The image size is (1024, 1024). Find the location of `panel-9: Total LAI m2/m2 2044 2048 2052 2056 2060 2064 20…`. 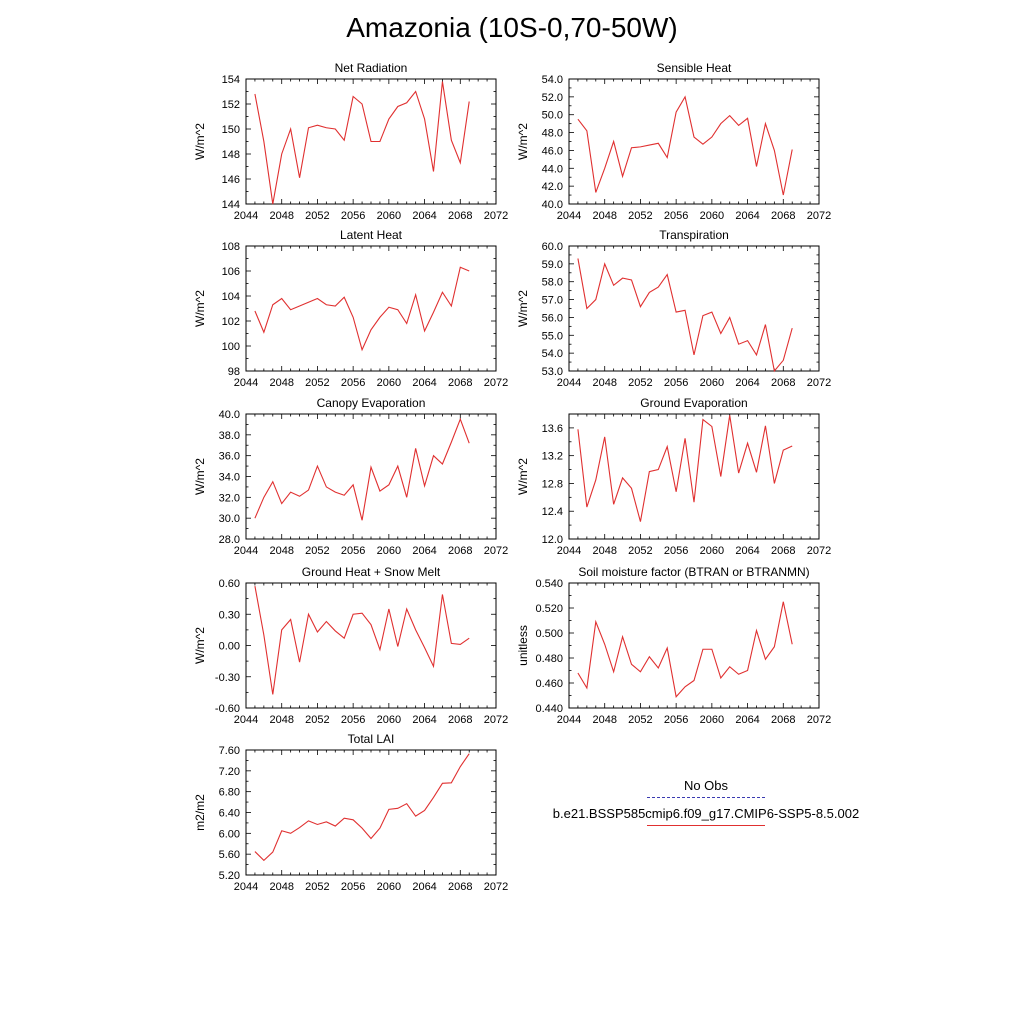

panel-9: Total LAI m2/m2 2044 2048 2052 2056 2060 2064 20… is located at coordinates (350, 812).